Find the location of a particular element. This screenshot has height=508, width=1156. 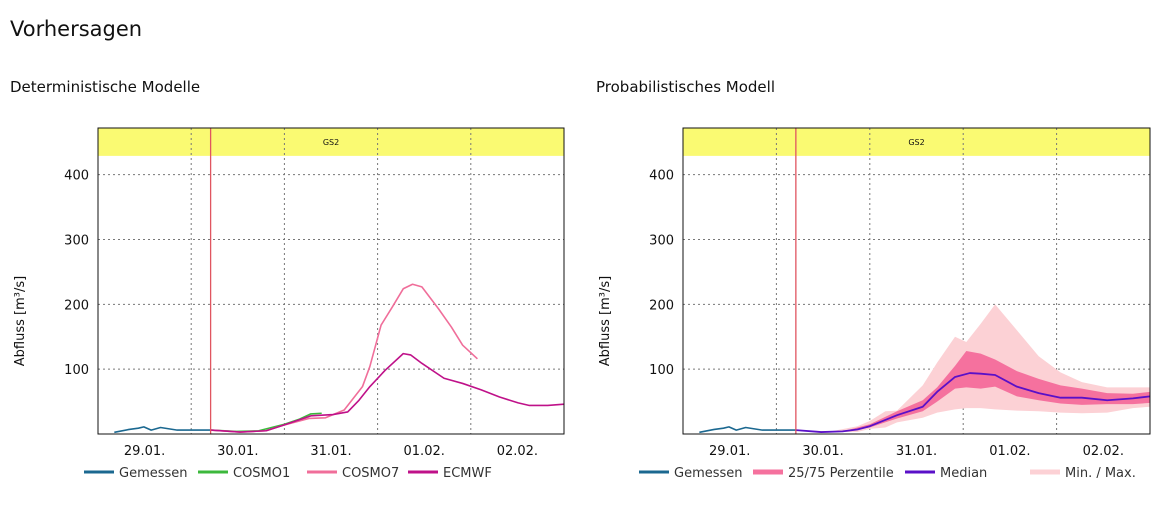

legend-label: COSMO1 is located at coordinates (261, 473).